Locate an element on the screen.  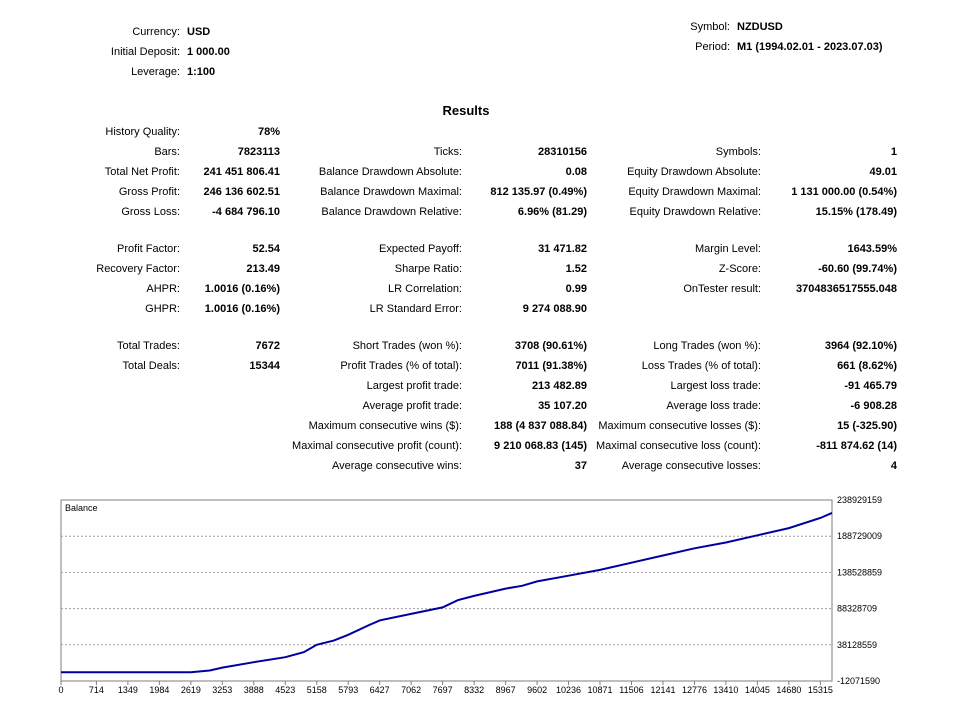
x-tick-label: 4523 is located at coordinates (285, 690).